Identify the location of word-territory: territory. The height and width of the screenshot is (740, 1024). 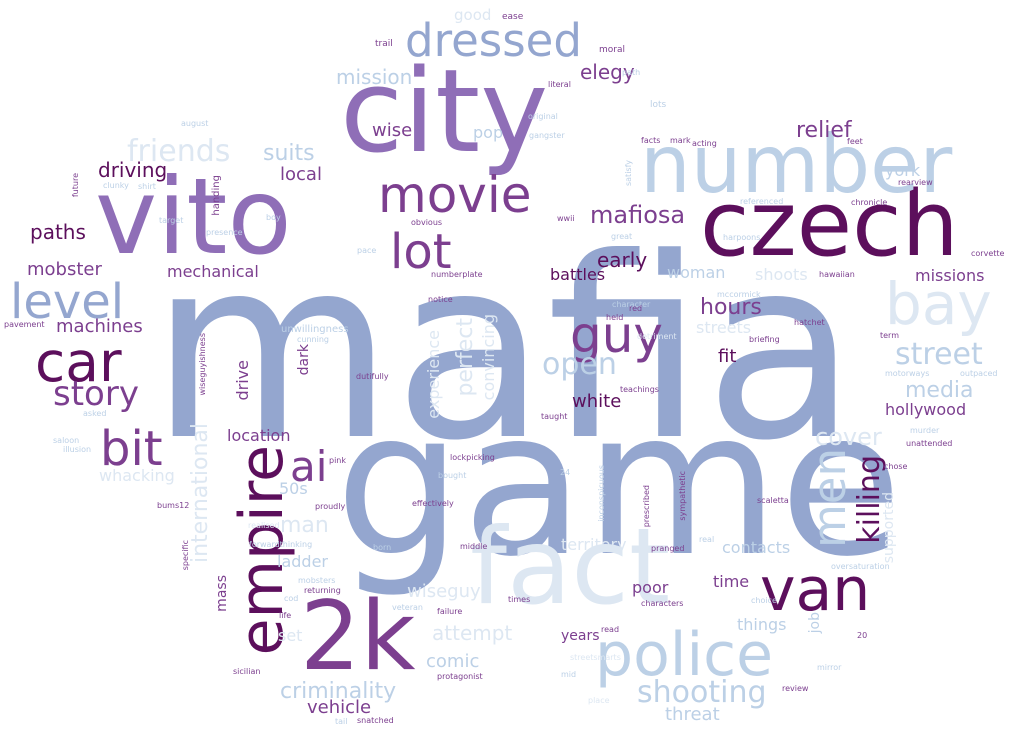
(594, 544).